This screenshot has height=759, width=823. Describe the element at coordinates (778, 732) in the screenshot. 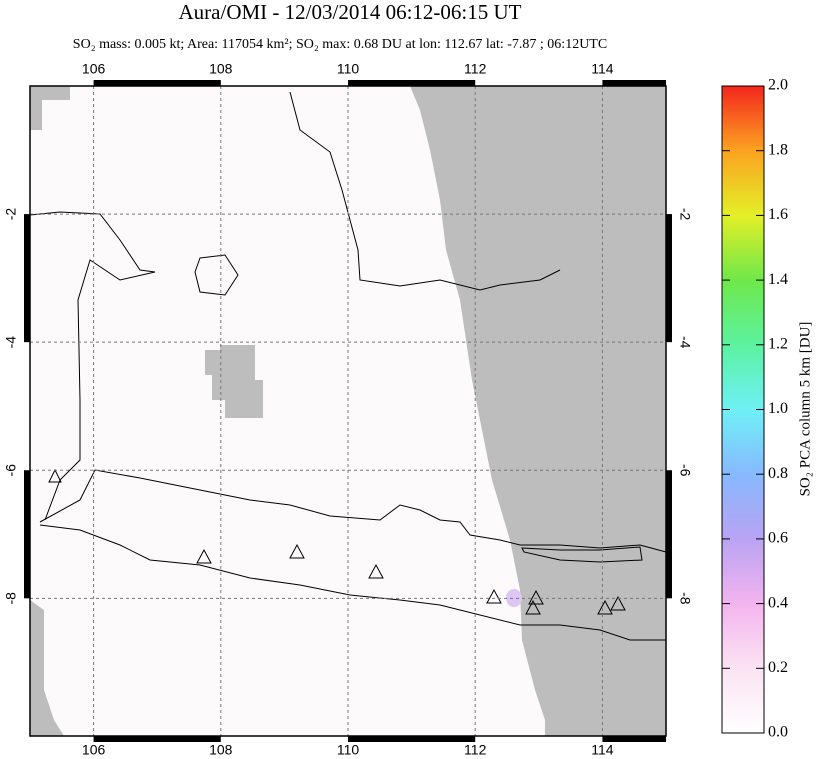

I see `colorbar-tick-label: 0.0` at that location.